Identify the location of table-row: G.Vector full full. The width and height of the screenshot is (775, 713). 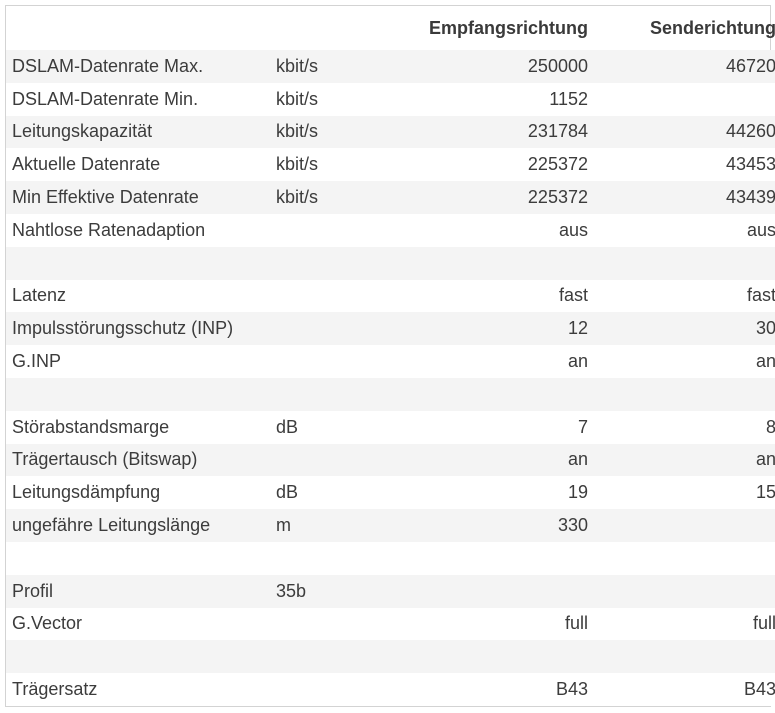
(390, 624).